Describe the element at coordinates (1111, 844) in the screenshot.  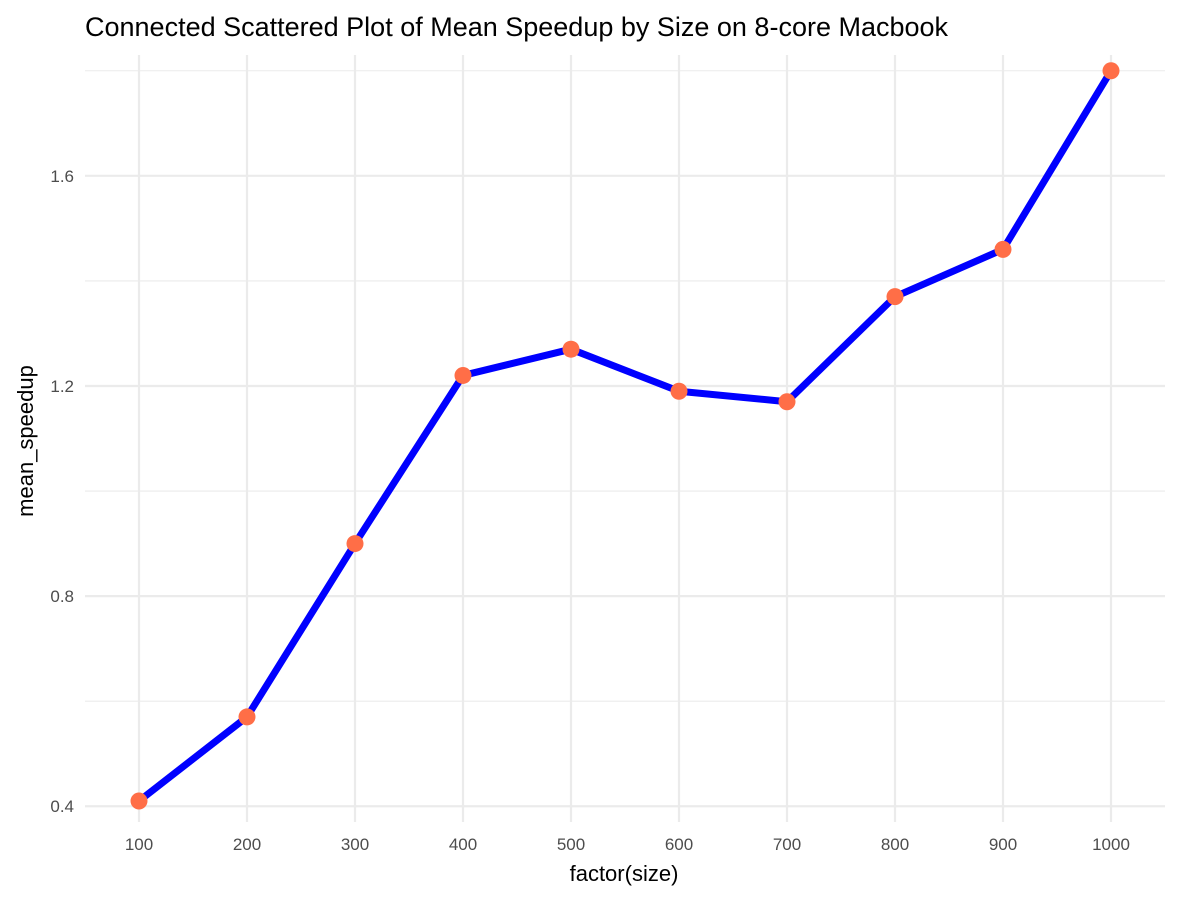
I see `x-tick-label: 1000` at that location.